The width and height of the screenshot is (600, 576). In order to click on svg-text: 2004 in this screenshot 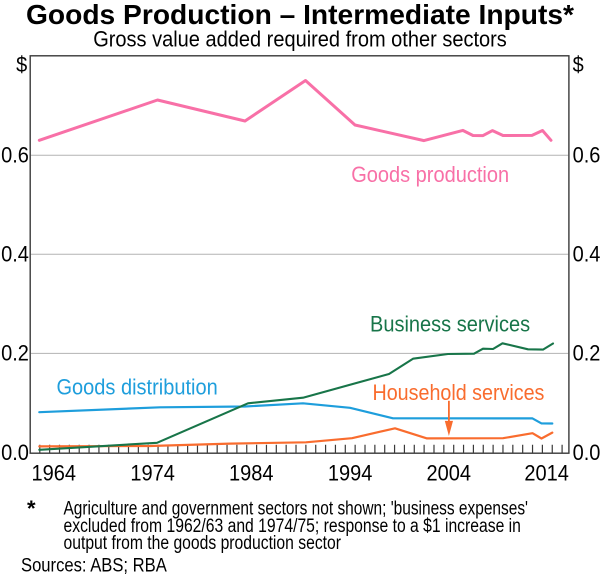, I will do `click(449, 472)`.